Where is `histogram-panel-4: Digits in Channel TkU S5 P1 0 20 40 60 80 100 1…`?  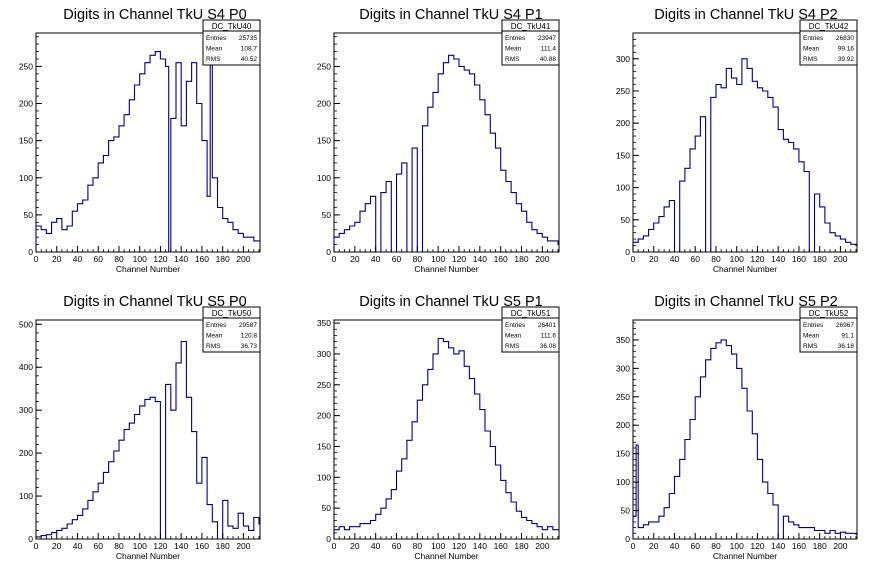 histogram-panel-4: Digits in Channel TkU S5 P1 0 20 40 60 80 100 1… is located at coordinates (438, 427).